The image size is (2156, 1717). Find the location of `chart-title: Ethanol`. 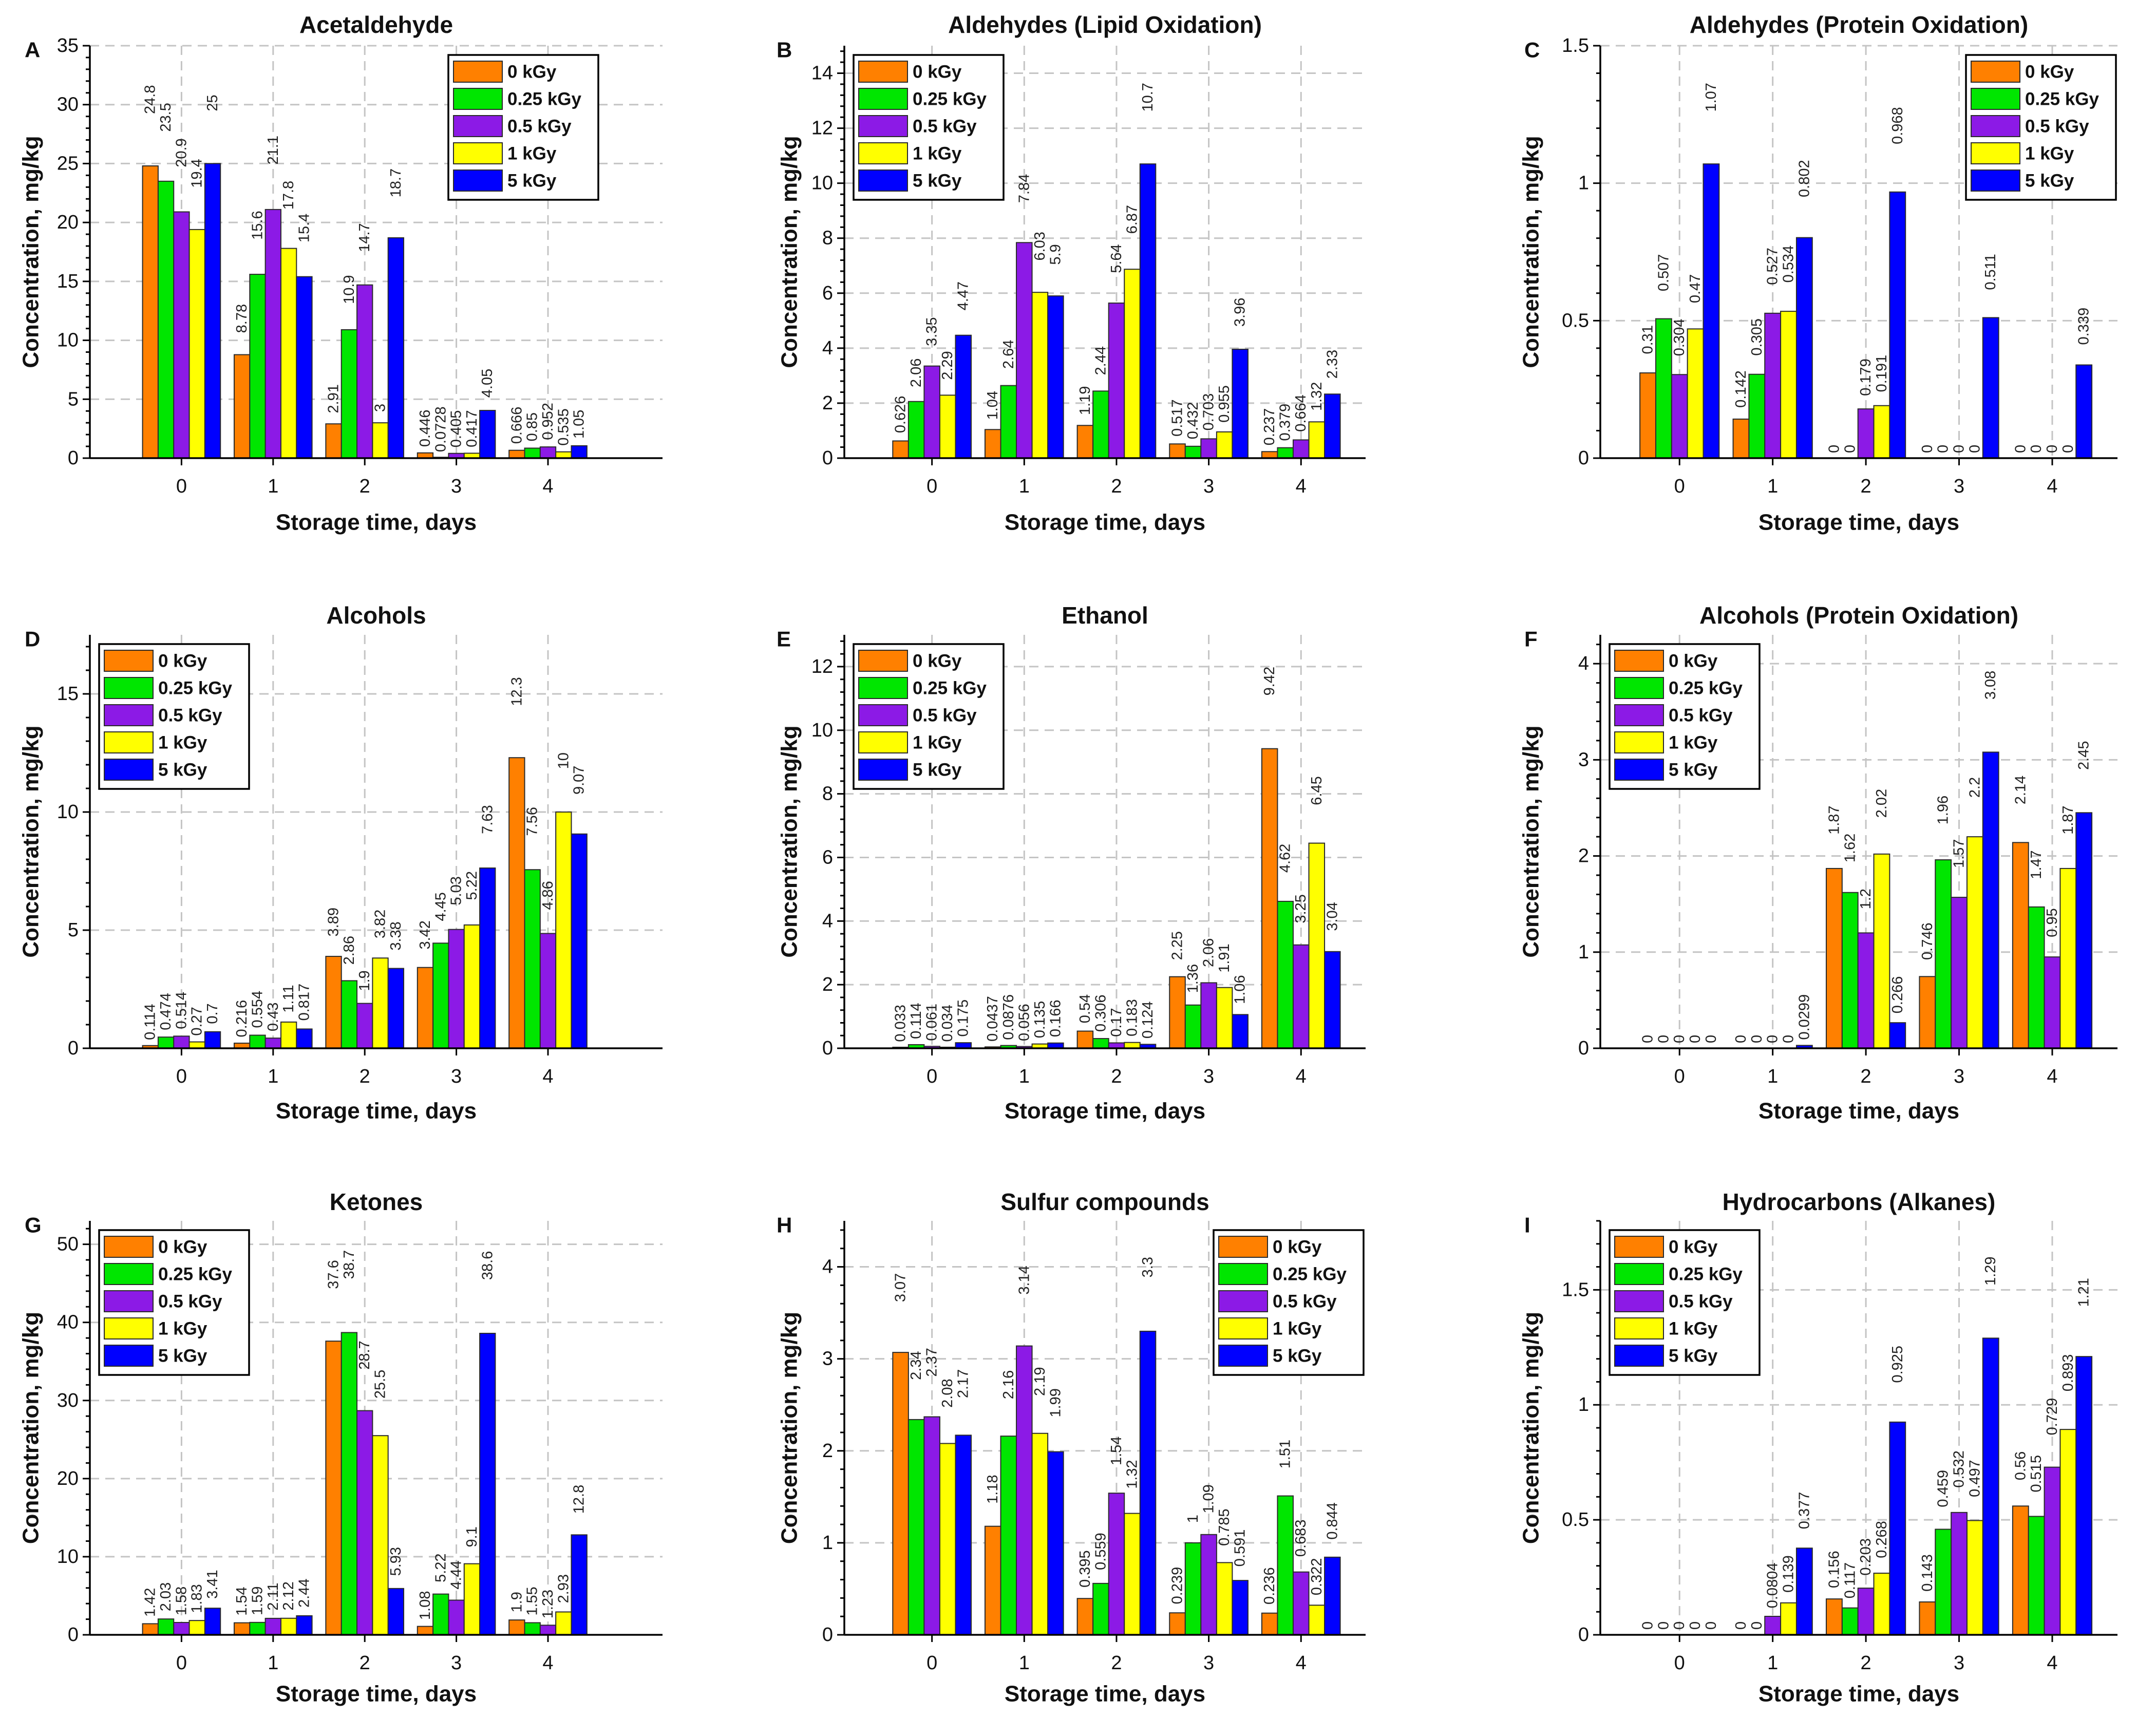

chart-title: Ethanol is located at coordinates (1105, 615).